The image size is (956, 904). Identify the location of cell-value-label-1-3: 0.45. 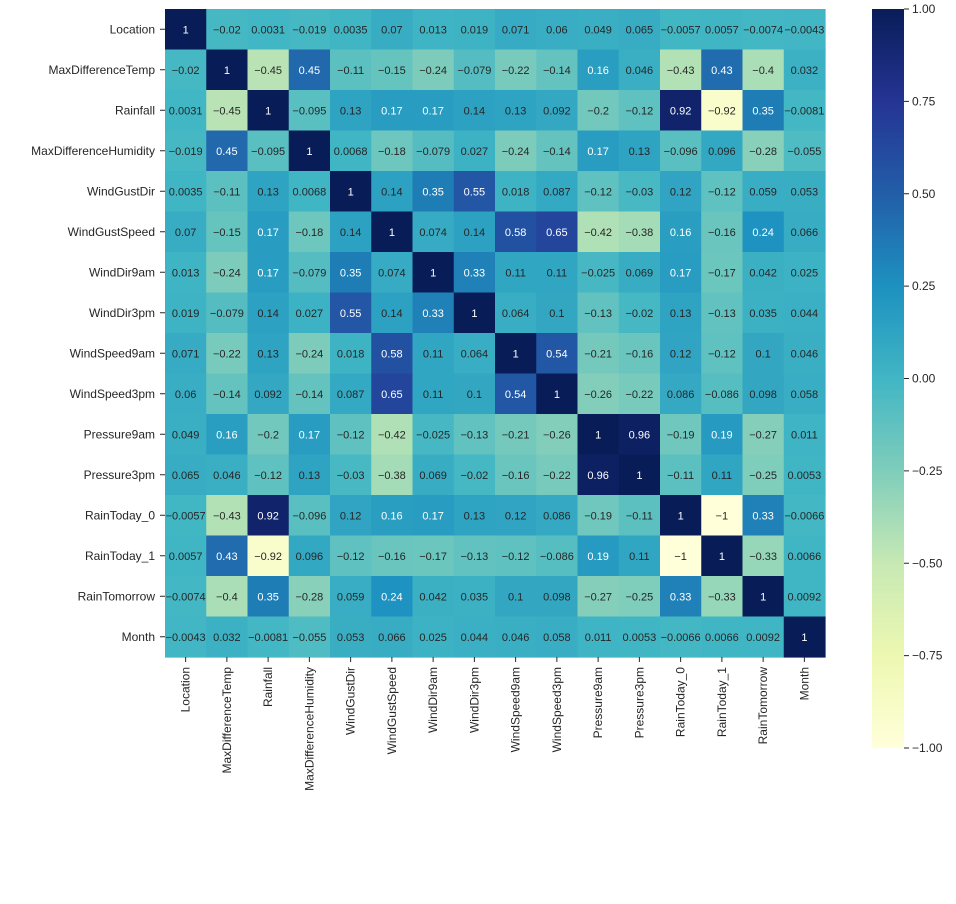
(309, 71).